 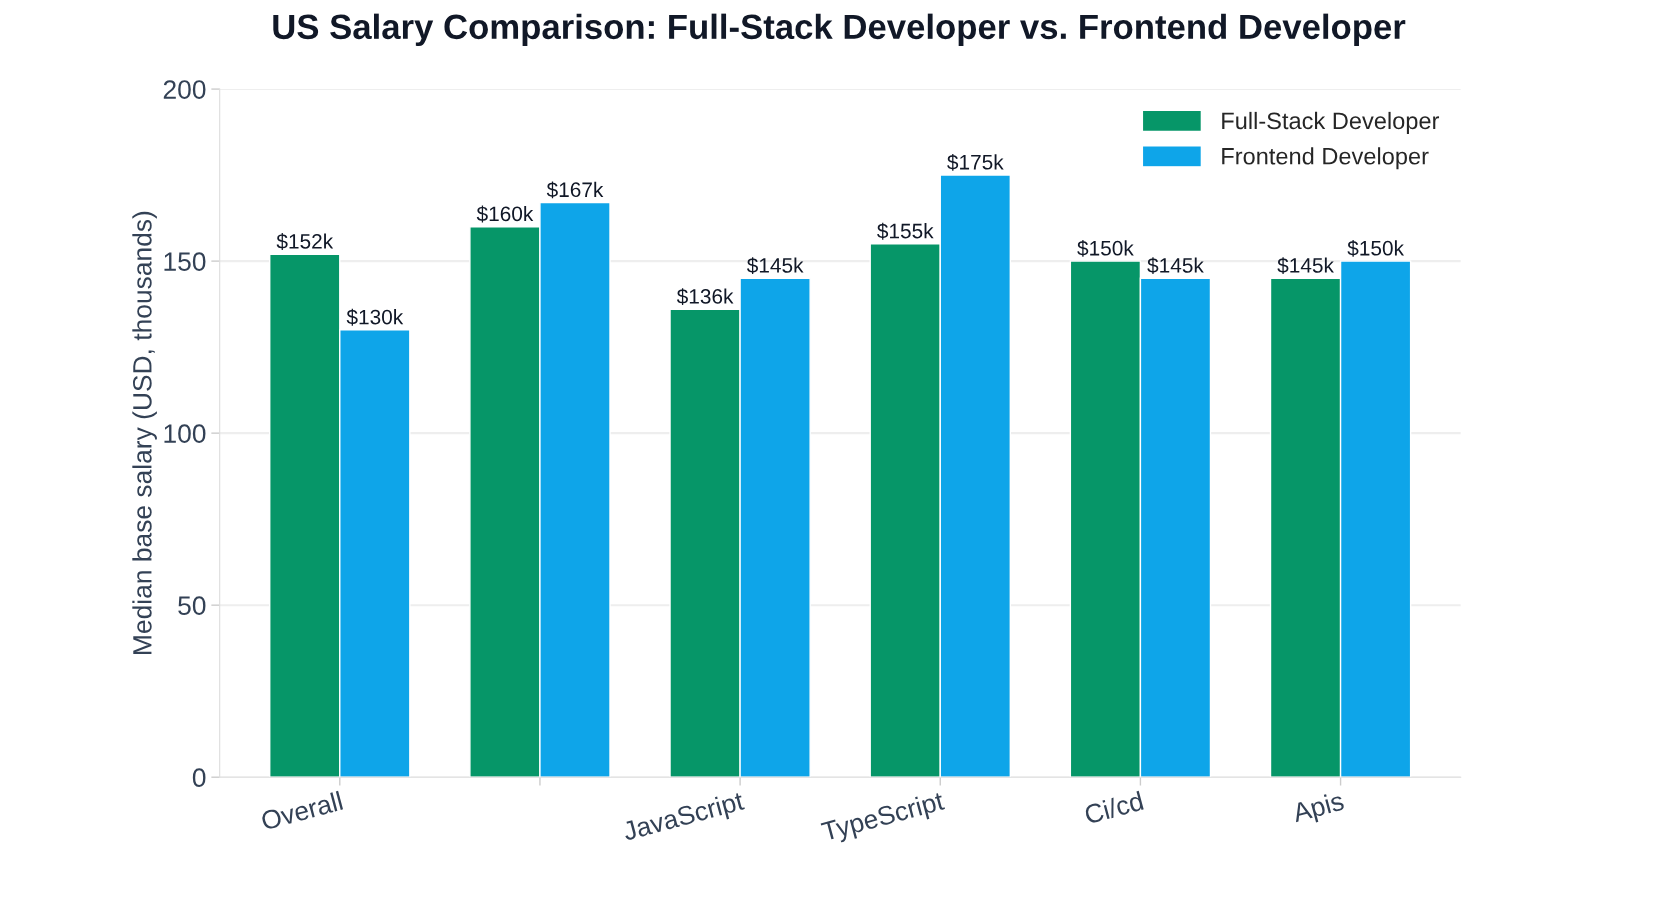 What do you see at coordinates (975, 162) in the screenshot?
I see `data-label: $175k` at bounding box center [975, 162].